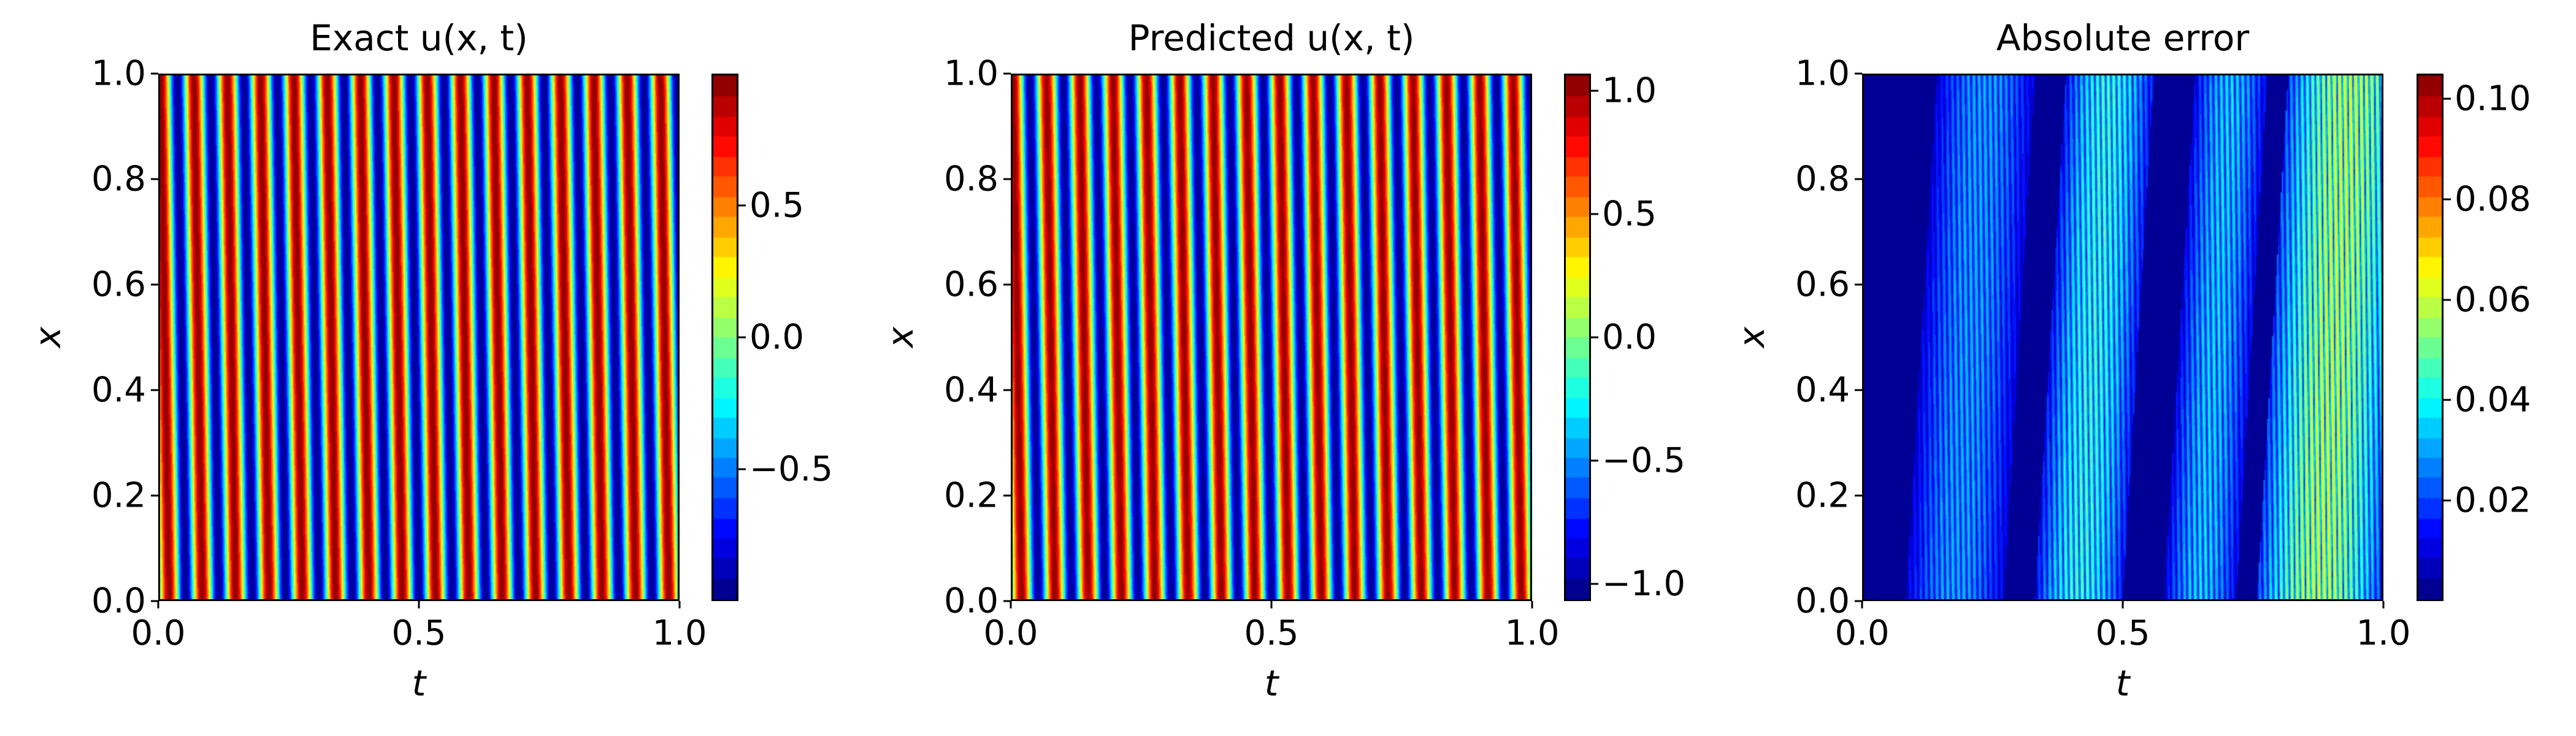  Describe the element at coordinates (2493, 400) in the screenshot. I see `colorbar-tick-label: 0.04` at that location.